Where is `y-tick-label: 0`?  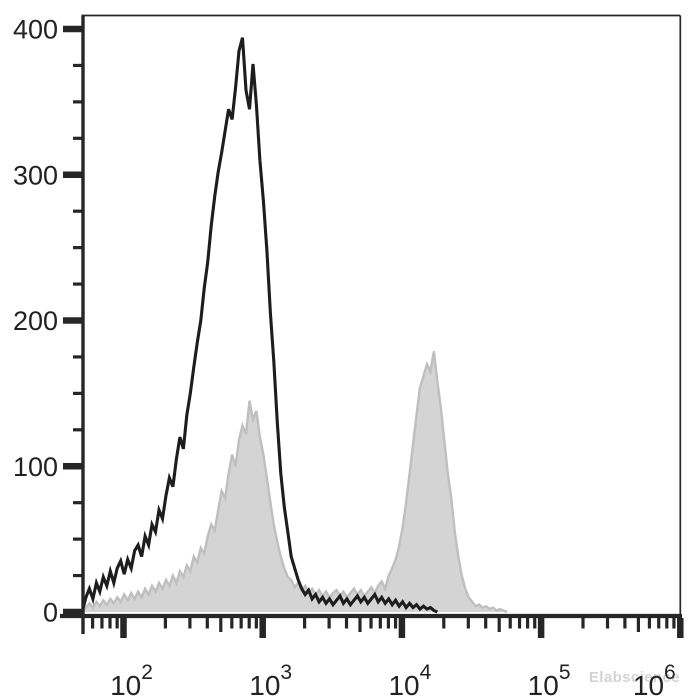 y-tick-label: 0 is located at coordinates (50, 613).